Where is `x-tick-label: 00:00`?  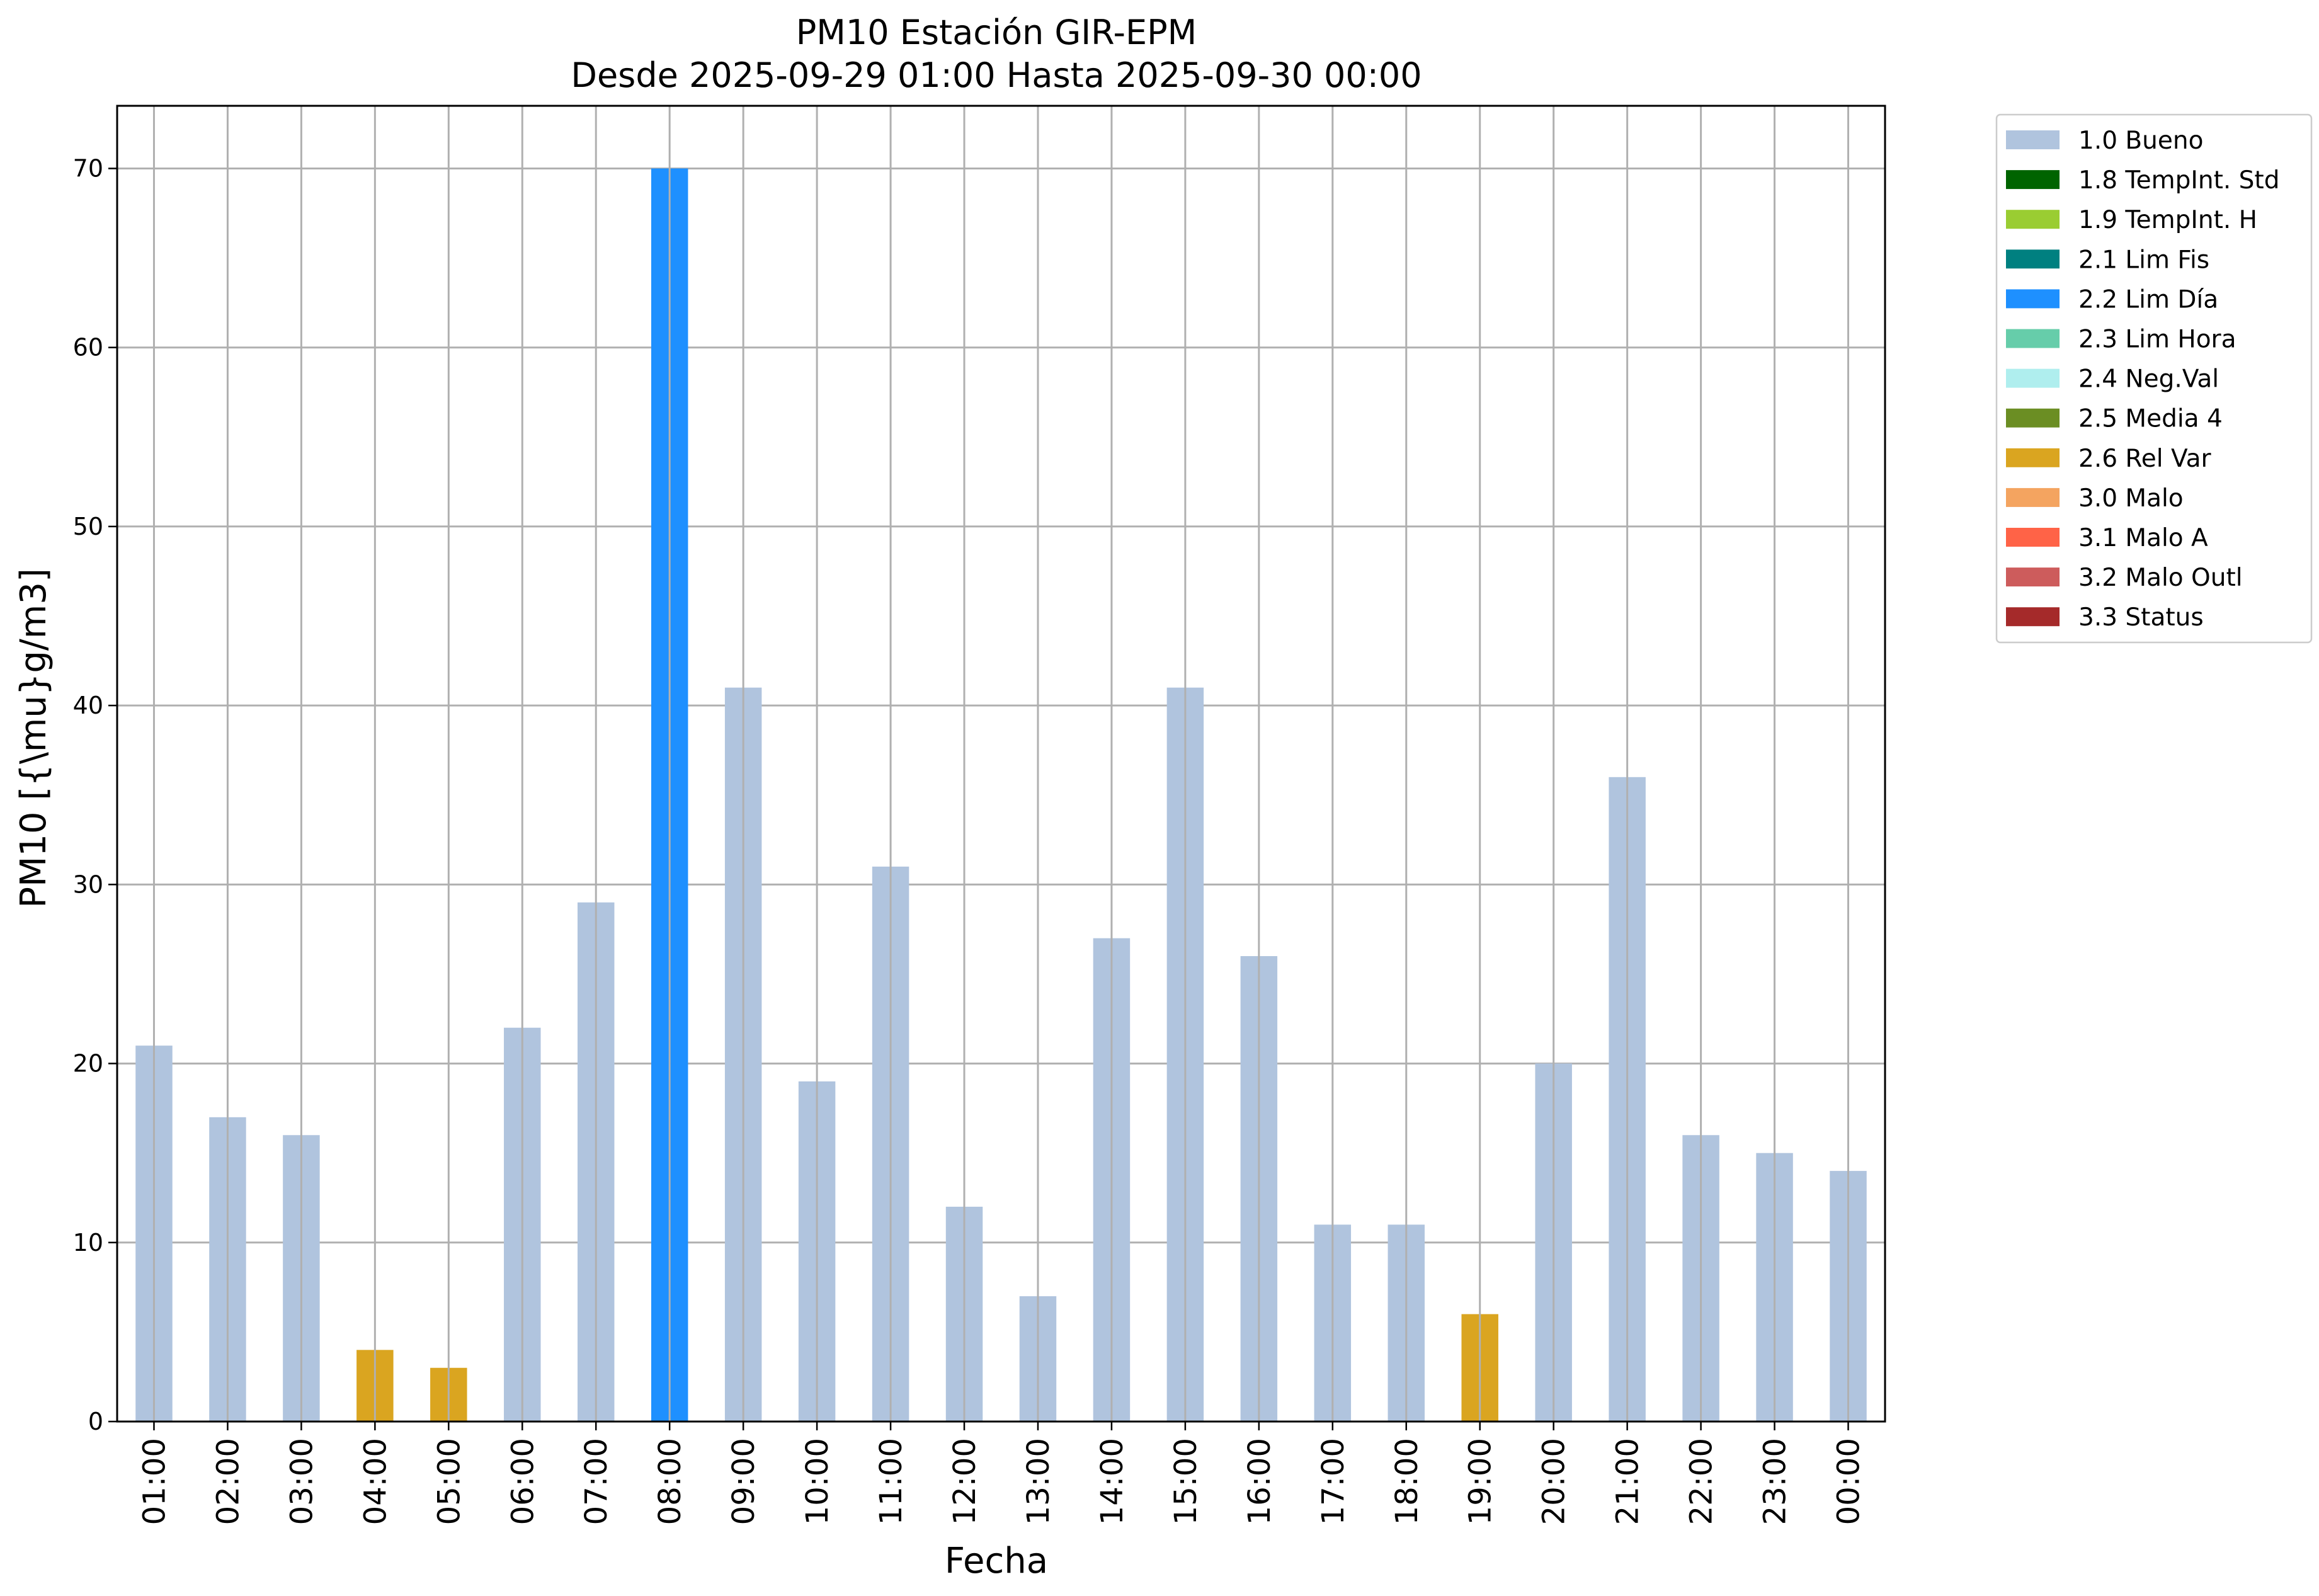 x-tick-label: 00:00 is located at coordinates (1849, 1481).